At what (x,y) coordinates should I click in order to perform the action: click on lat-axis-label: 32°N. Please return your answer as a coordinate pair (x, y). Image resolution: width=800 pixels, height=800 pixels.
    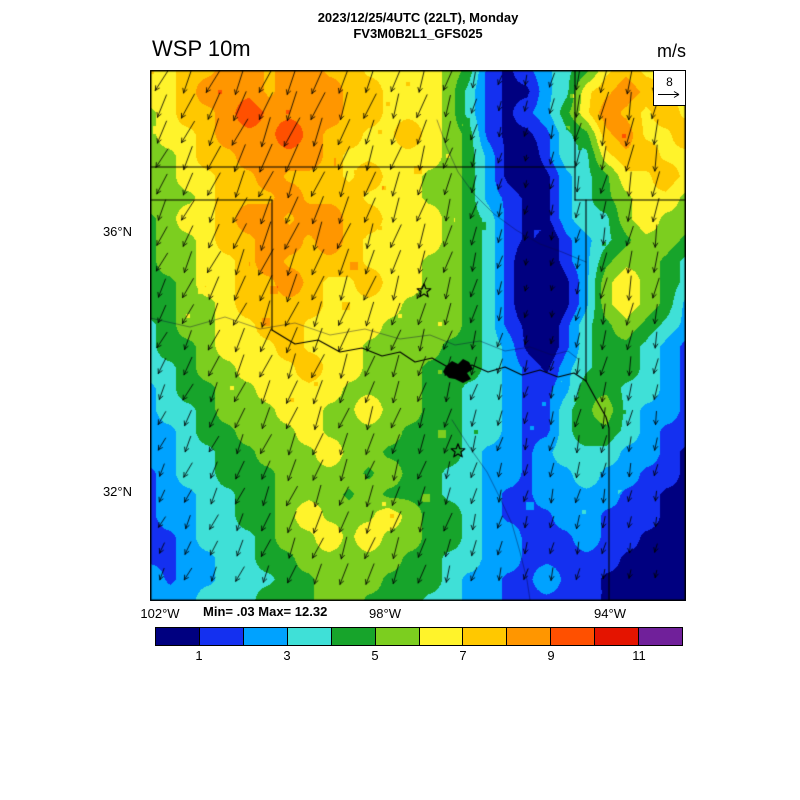
    Looking at the image, I should click on (117, 491).